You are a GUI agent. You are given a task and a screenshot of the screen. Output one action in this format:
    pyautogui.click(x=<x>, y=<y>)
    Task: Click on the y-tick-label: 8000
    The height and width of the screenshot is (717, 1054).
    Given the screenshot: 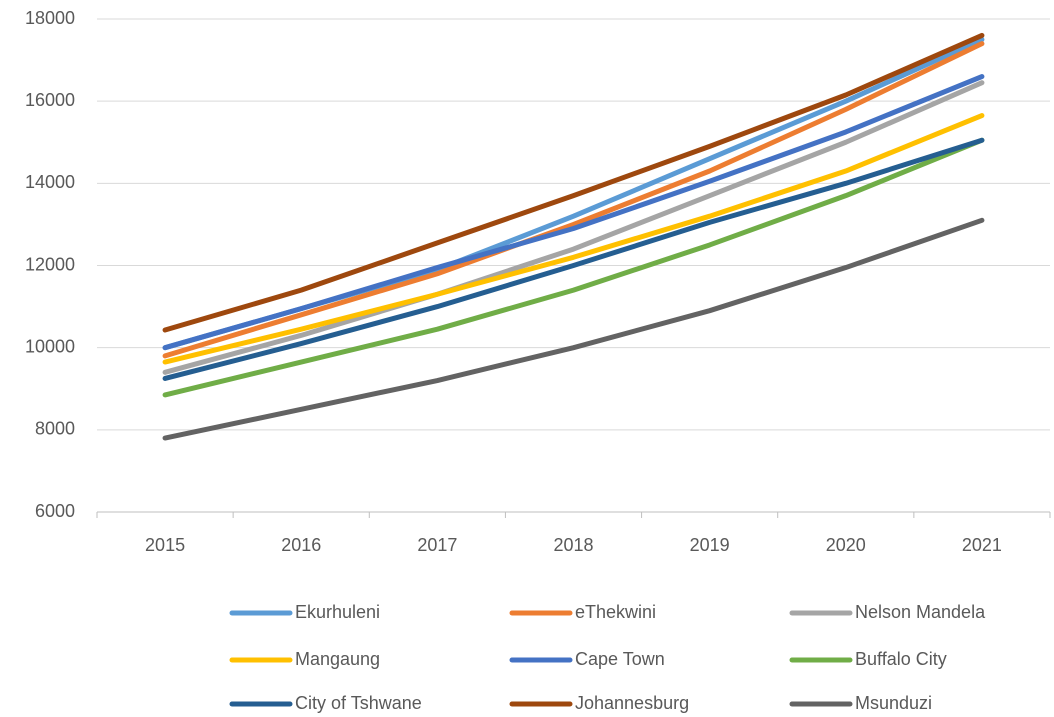 What is the action you would take?
    pyautogui.click(x=55, y=429)
    